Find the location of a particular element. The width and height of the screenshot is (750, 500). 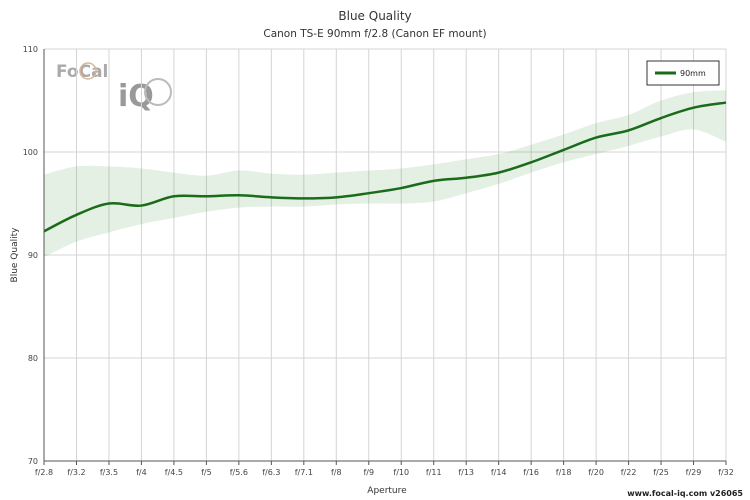

x-tick-label: f/3.2 is located at coordinates (76, 472).